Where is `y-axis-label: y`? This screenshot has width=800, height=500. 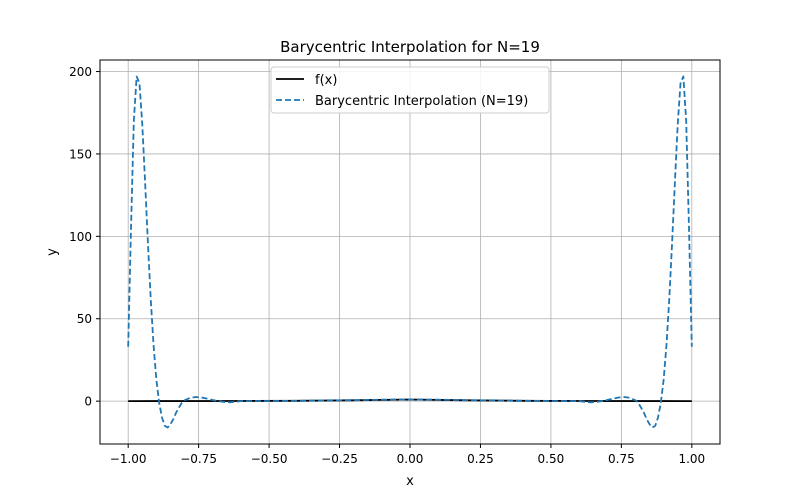 y-axis-label: y is located at coordinates (52, 252).